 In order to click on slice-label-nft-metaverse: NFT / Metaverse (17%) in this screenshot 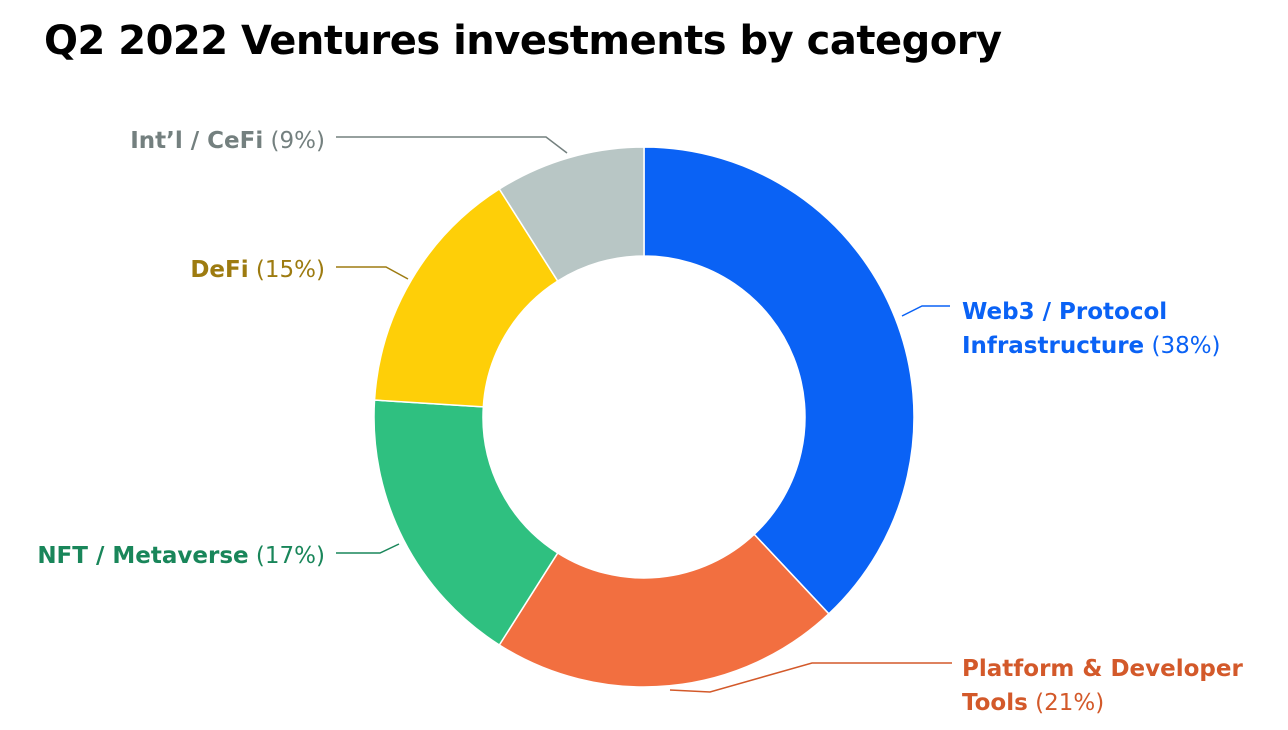, I will do `click(181, 556)`.